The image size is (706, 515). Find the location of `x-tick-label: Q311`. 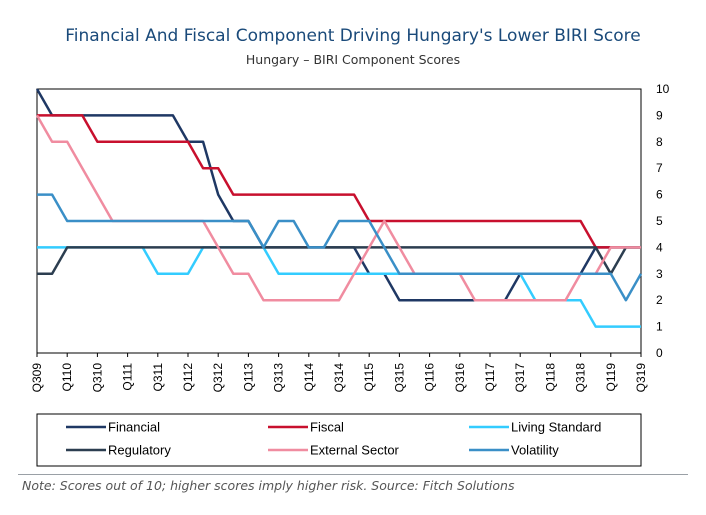

x-tick-label: Q311 is located at coordinates (158, 377).